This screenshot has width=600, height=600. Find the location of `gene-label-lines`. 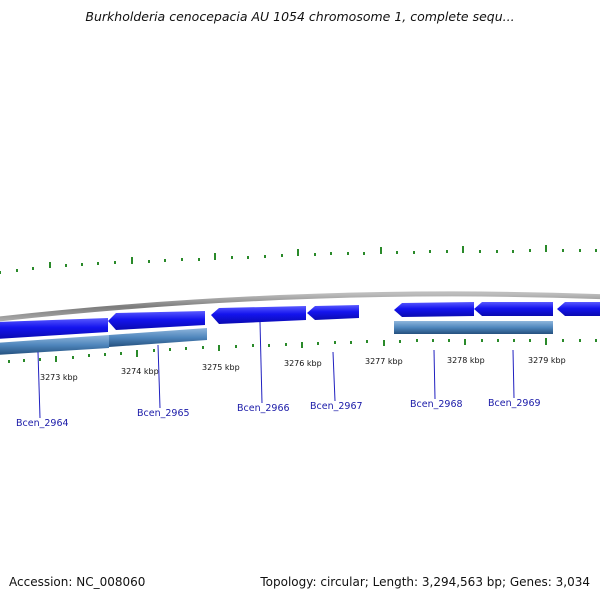

gene-label-lines is located at coordinates (276, 370).